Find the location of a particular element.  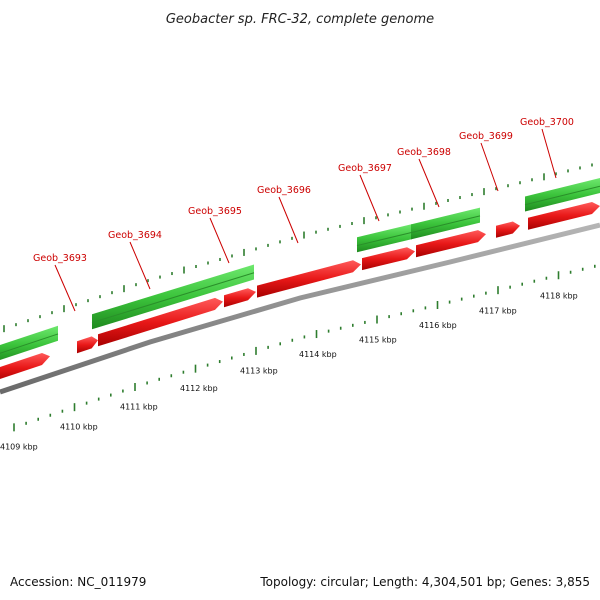

gene-label-geob-3698: Geob_3698 is located at coordinates (424, 152).